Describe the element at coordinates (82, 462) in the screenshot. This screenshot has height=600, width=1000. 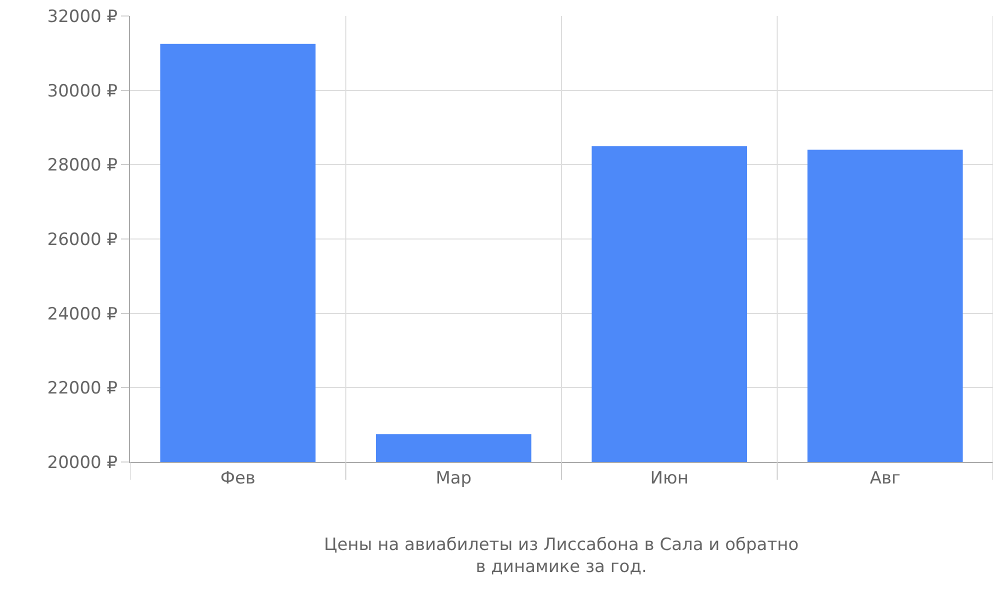
I see `y-tick-label: 20000 ₽` at that location.